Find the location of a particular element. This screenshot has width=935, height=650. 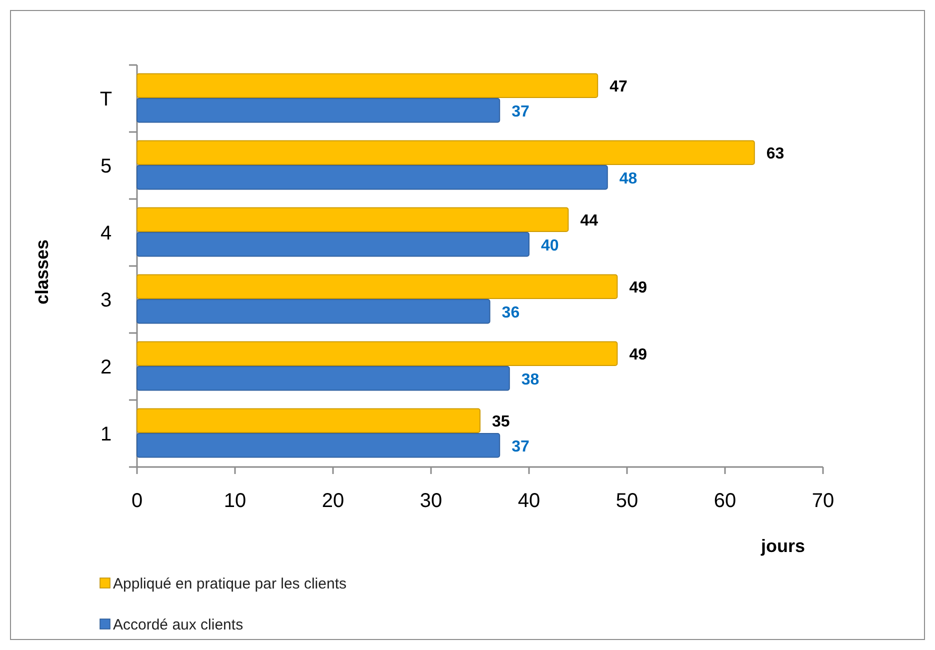

y-tick-label: 5 is located at coordinates (106, 167).